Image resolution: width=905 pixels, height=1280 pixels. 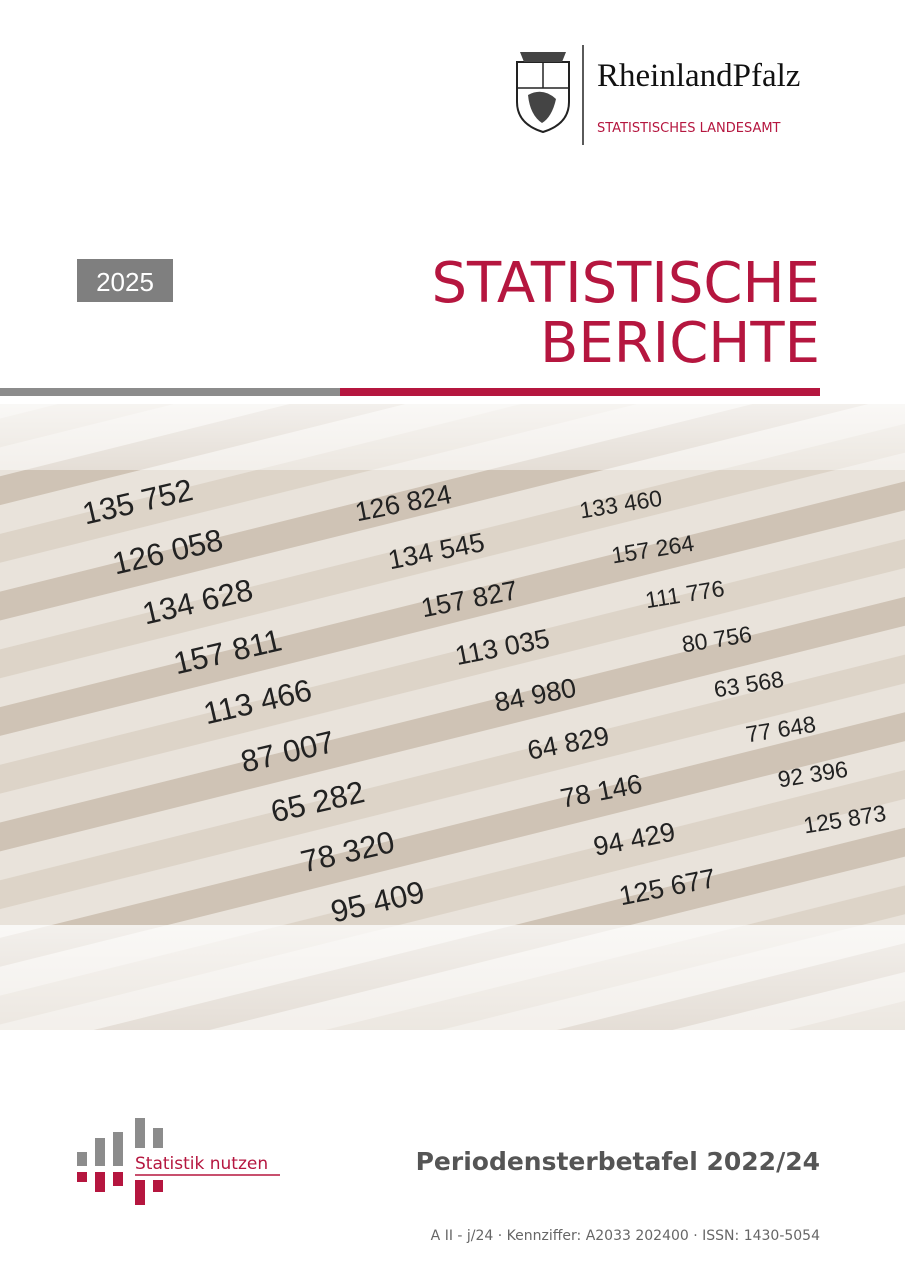 What do you see at coordinates (580, 392) in the screenshot?
I see `rule-red` at bounding box center [580, 392].